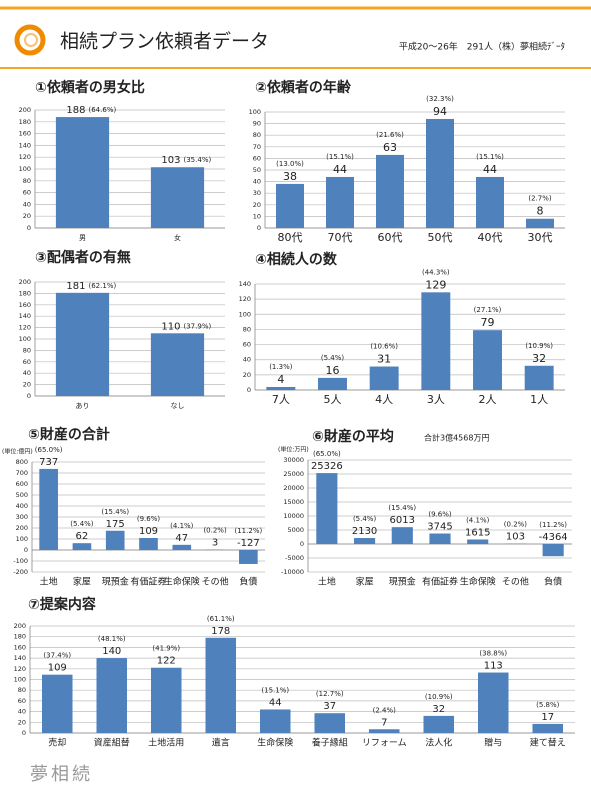  Describe the element at coordinates (488, 310) in the screenshot. I see `share-label: (27.1%)` at that location.